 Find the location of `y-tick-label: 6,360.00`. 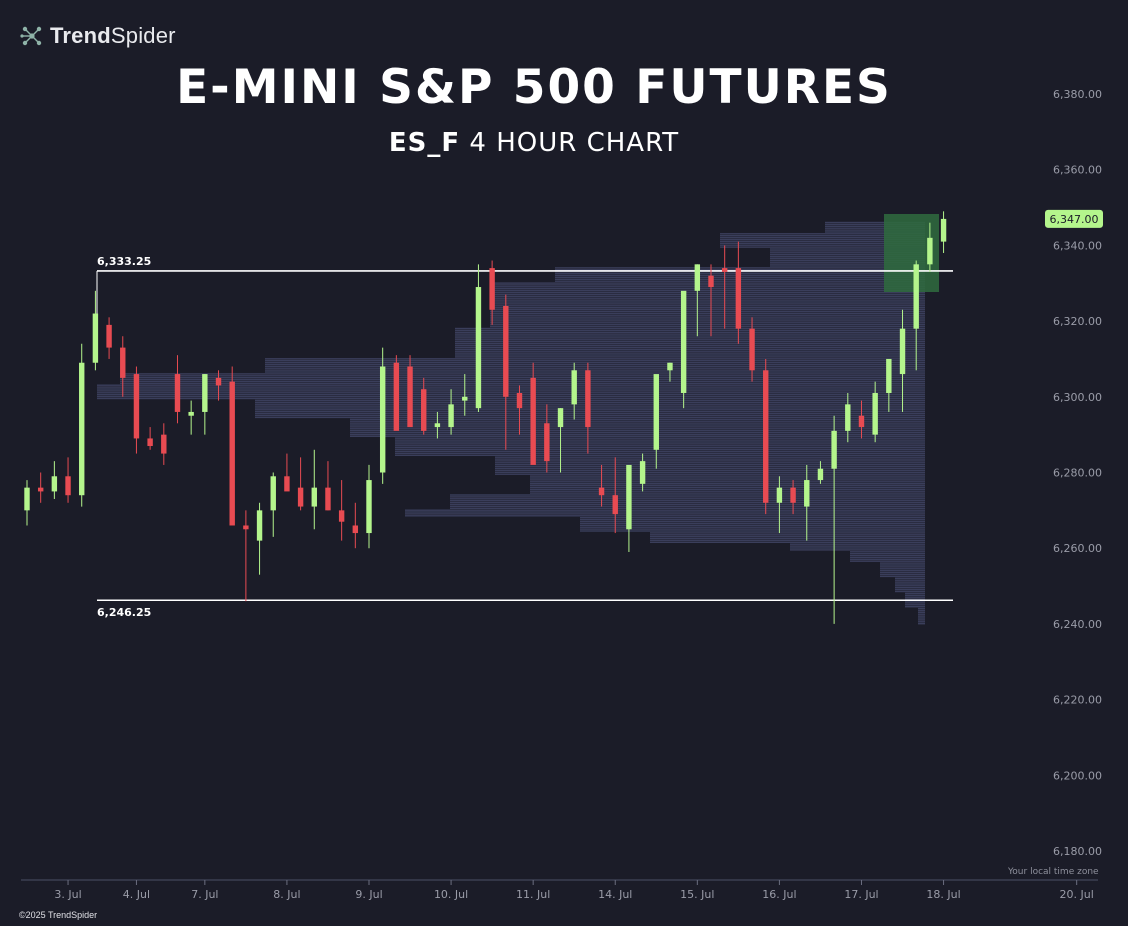

y-tick-label: 6,360.00 is located at coordinates (1077, 170).